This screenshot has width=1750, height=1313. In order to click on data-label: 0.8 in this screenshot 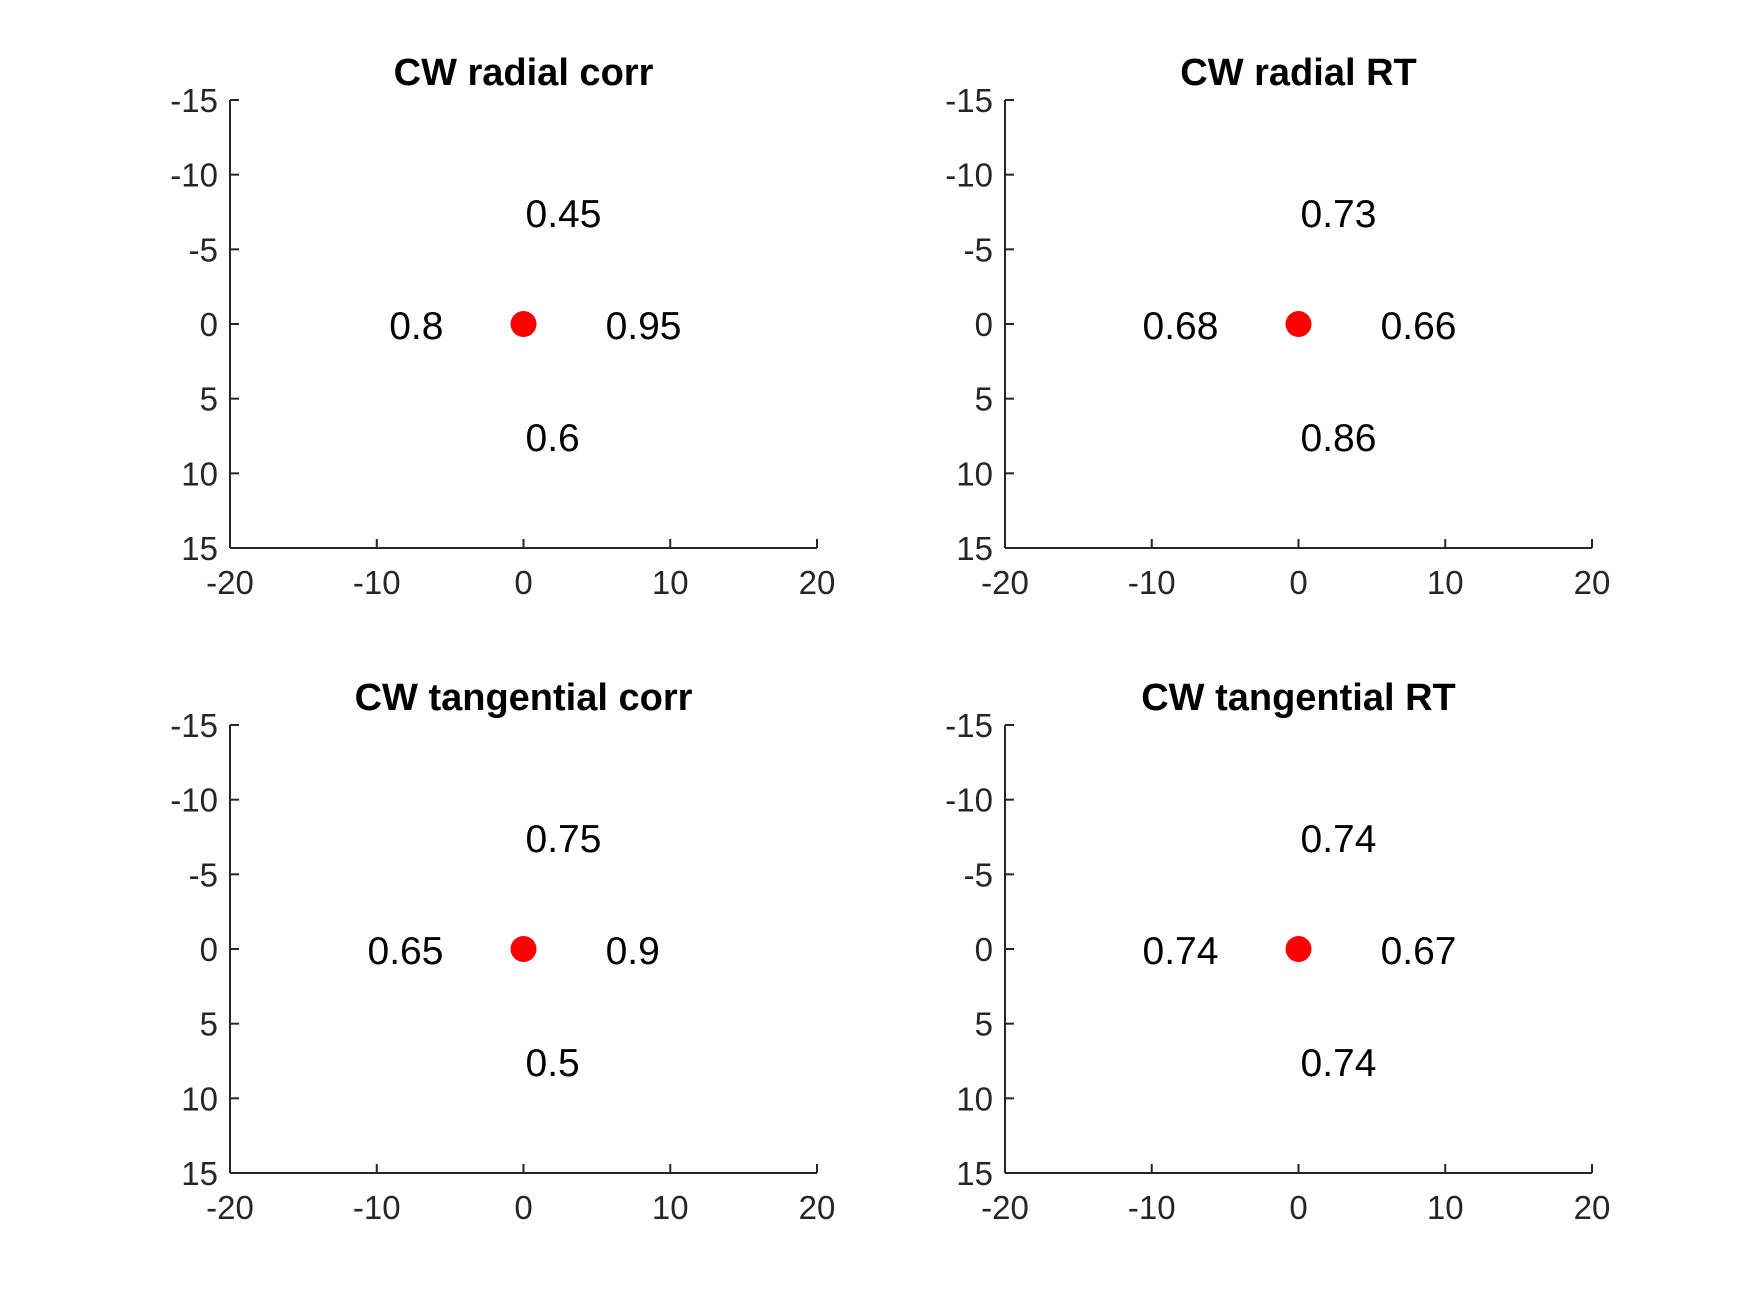, I will do `click(416, 326)`.